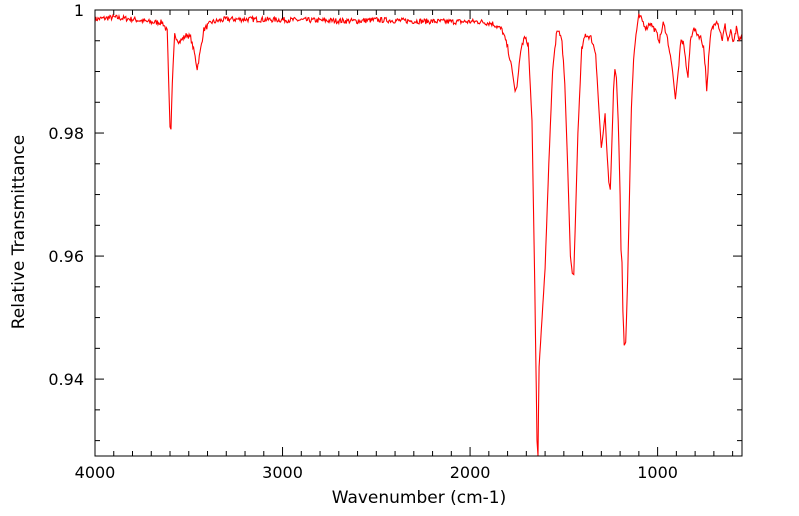 This screenshot has width=799, height=516. What do you see at coordinates (19, 232) in the screenshot?
I see `y-axis-title: Relative Transmittance` at bounding box center [19, 232].